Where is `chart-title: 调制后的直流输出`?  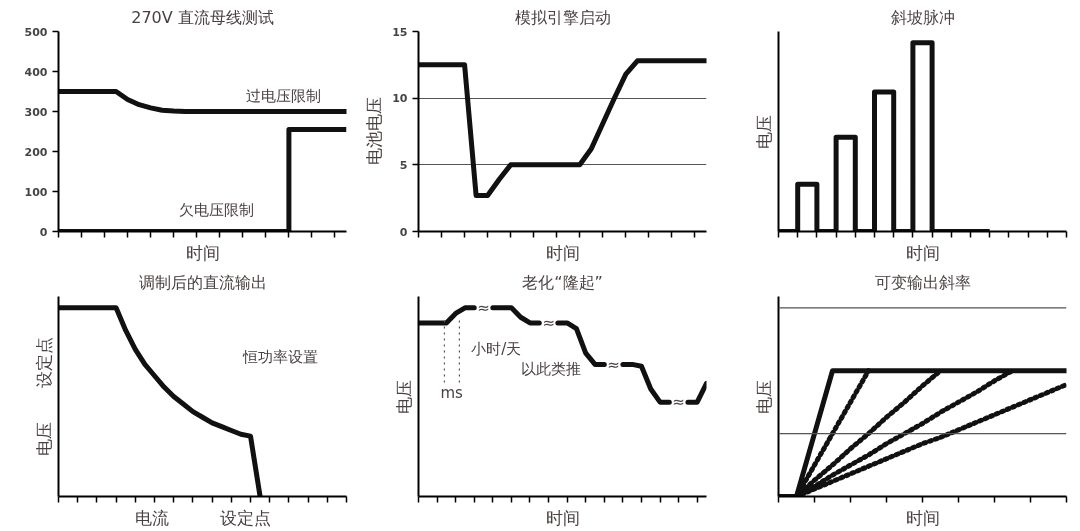 chart-title: 调制后的直流输出 is located at coordinates (202, 282).